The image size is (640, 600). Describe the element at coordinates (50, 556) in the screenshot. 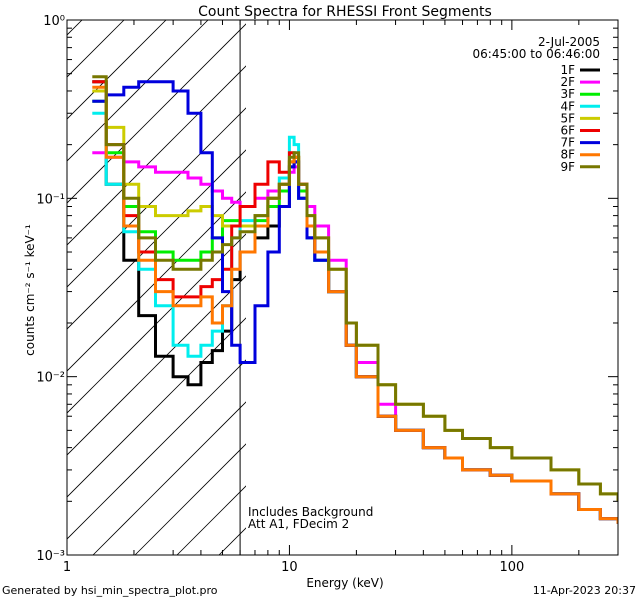

I see `y-tick-label: 10⁻³` at that location.